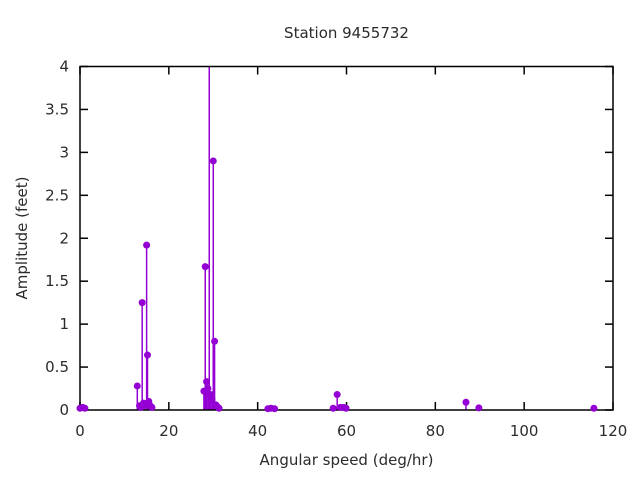 The width and height of the screenshot is (640, 480). What do you see at coordinates (346, 33) in the screenshot?
I see `chart-title: Station 9455732` at bounding box center [346, 33].